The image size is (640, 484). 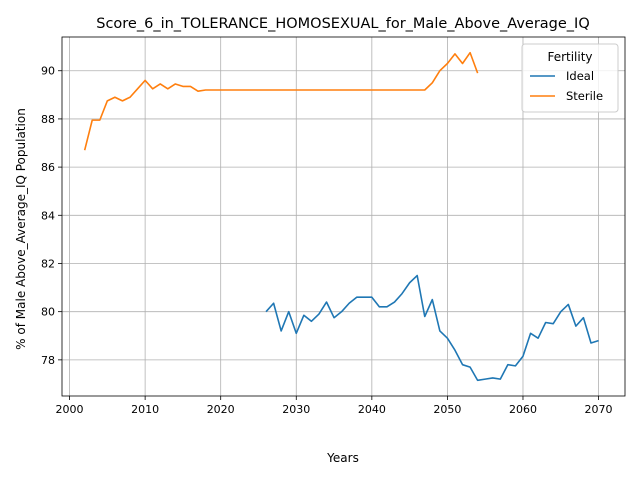 I want to click on series-line-sterile, so click(x=281, y=101).